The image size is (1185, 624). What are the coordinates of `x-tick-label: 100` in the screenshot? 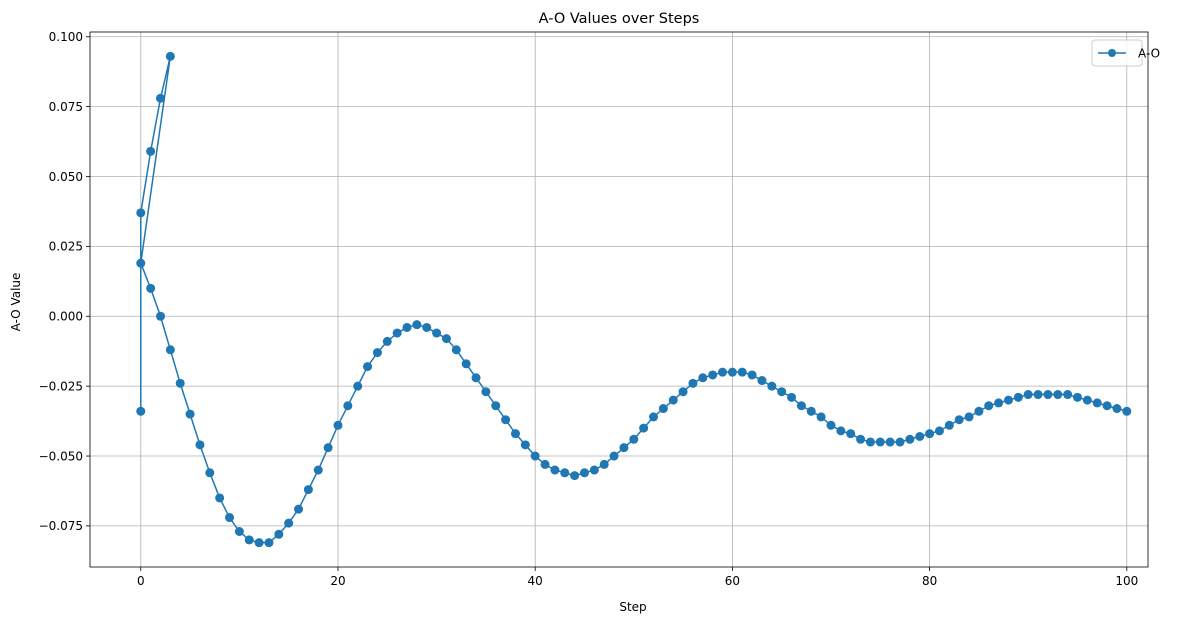 It's located at (1126, 581).